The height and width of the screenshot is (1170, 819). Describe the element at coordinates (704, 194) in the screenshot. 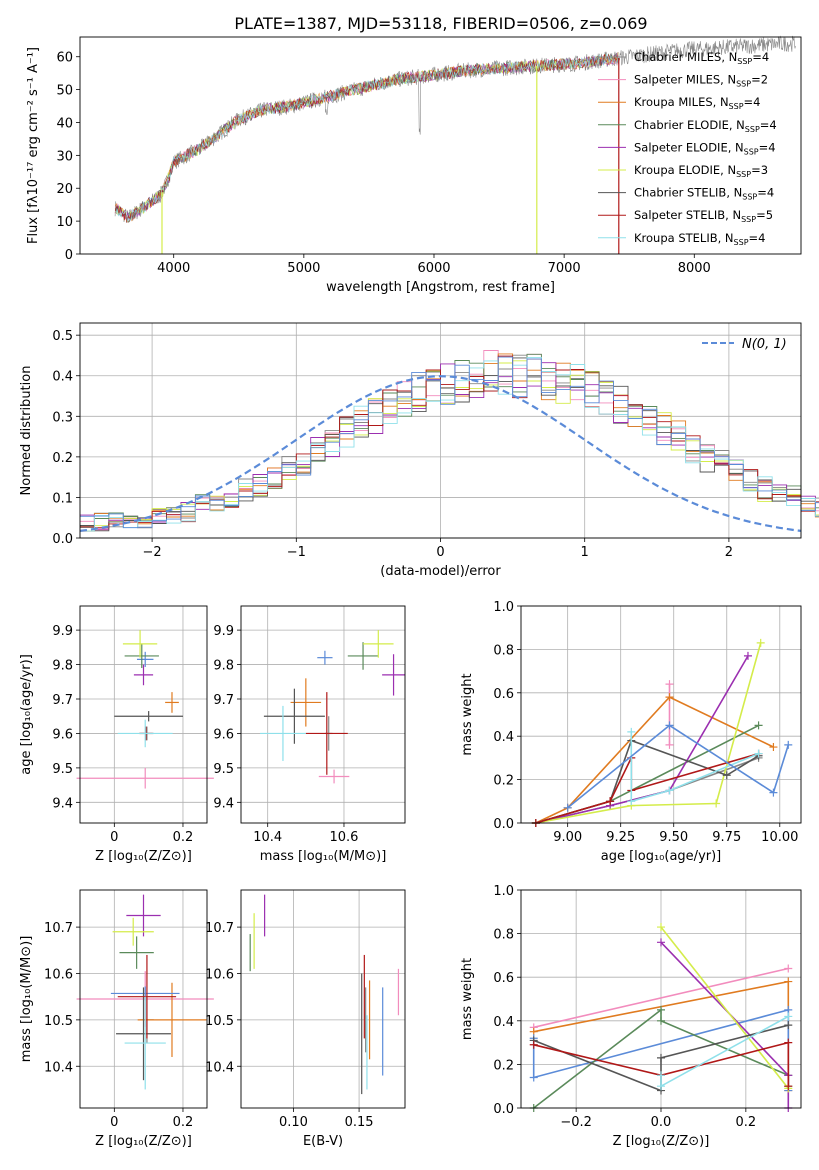

I see `legend-label-chabrier_stelib: Chabrier STELIB, NSSP=4` at that location.